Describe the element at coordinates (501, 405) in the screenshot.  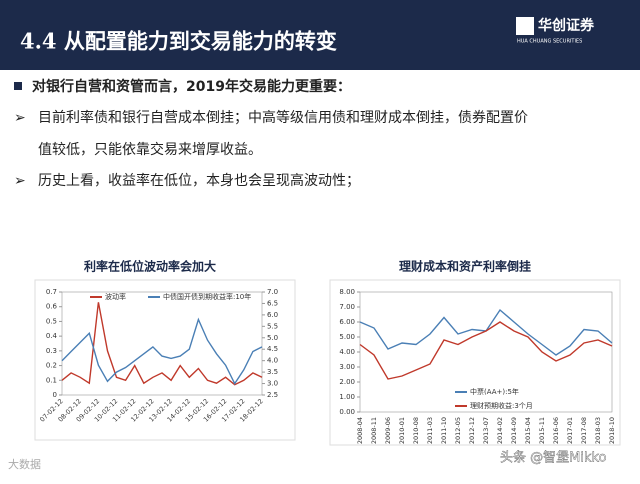
I see `legend-label: 理财预期收益:3个月` at that location.